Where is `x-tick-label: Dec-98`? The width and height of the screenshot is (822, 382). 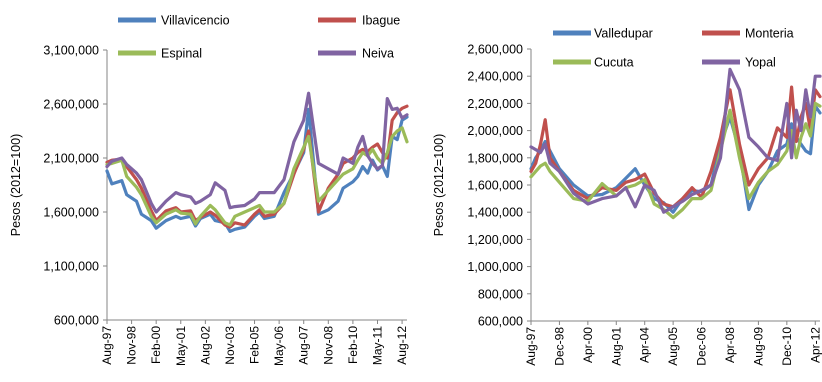
x-tick-label: Dec-98 is located at coordinates (559, 346).